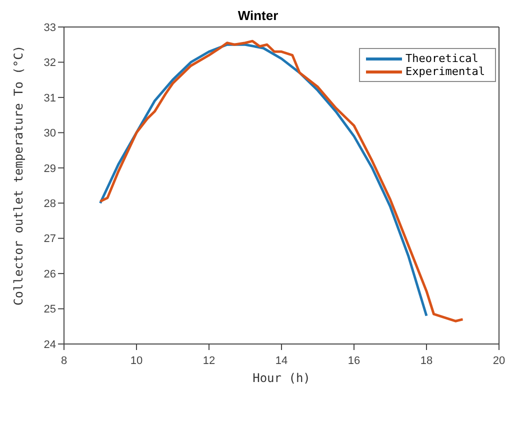 The image size is (518, 436). Describe the element at coordinates (354, 360) in the screenshot. I see `x-tick-label: 16` at that location.